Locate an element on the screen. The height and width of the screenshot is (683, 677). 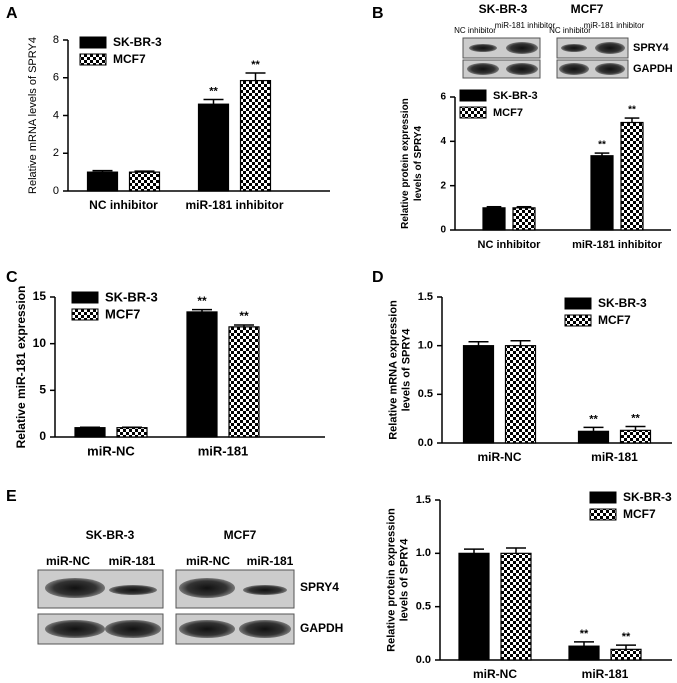
panel-label: B is located at coordinates (378, 13).